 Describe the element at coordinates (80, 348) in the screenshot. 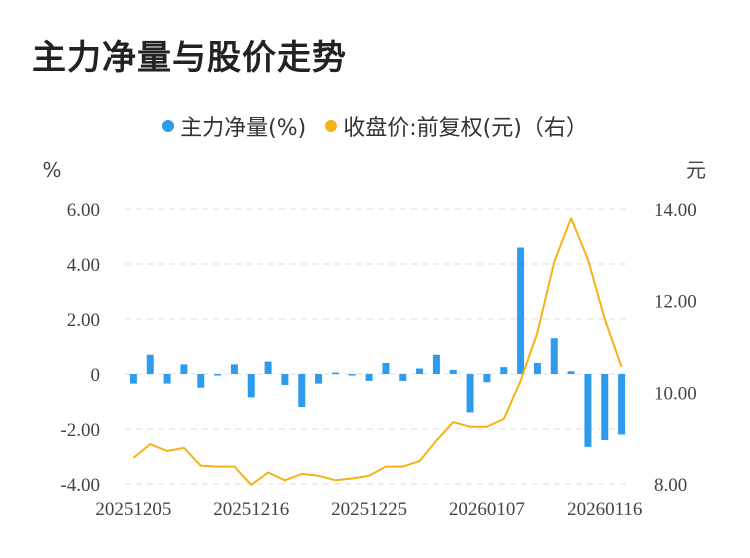

I see `left-axis: 6.00 4.00 2.00 0 -2.00 -4.00` at that location.